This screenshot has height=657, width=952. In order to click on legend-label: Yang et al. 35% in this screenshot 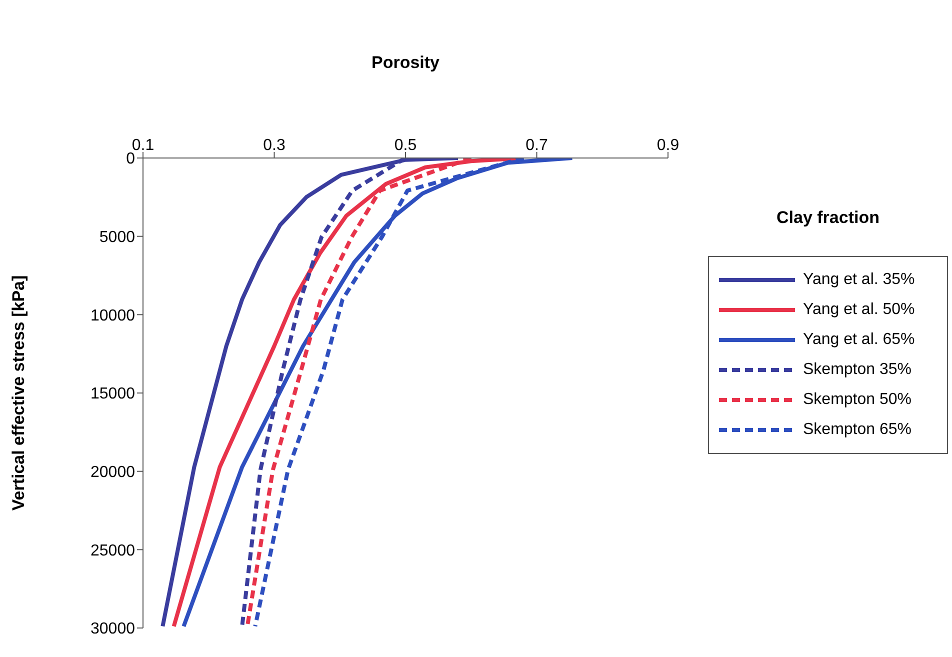, I will do `click(859, 280)`.